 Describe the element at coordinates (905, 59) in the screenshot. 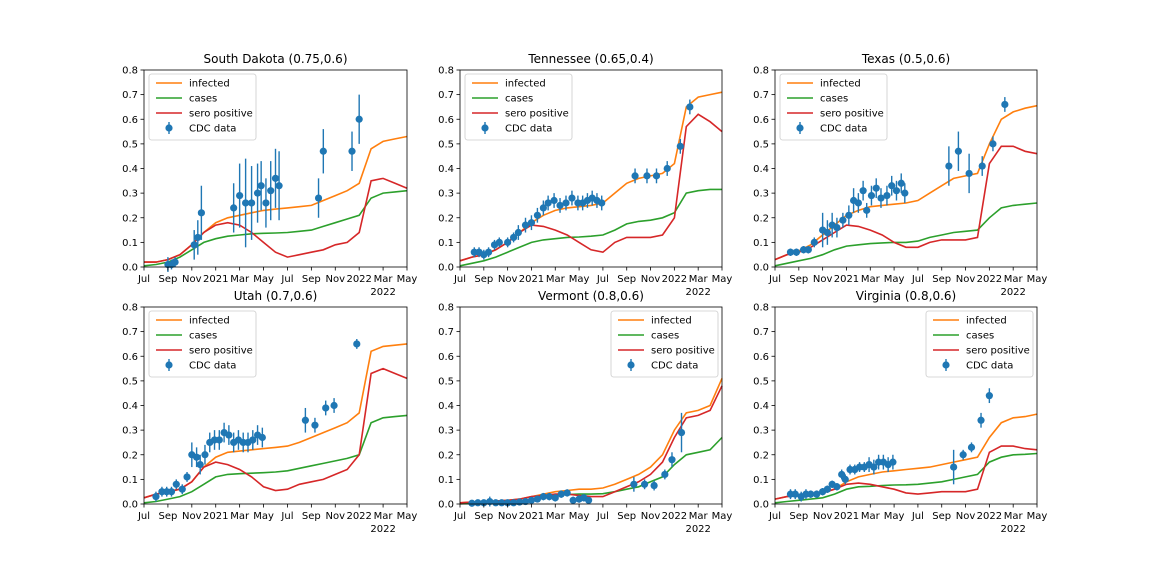

I see `chart-title: Texas (0.5,0.6)` at that location.